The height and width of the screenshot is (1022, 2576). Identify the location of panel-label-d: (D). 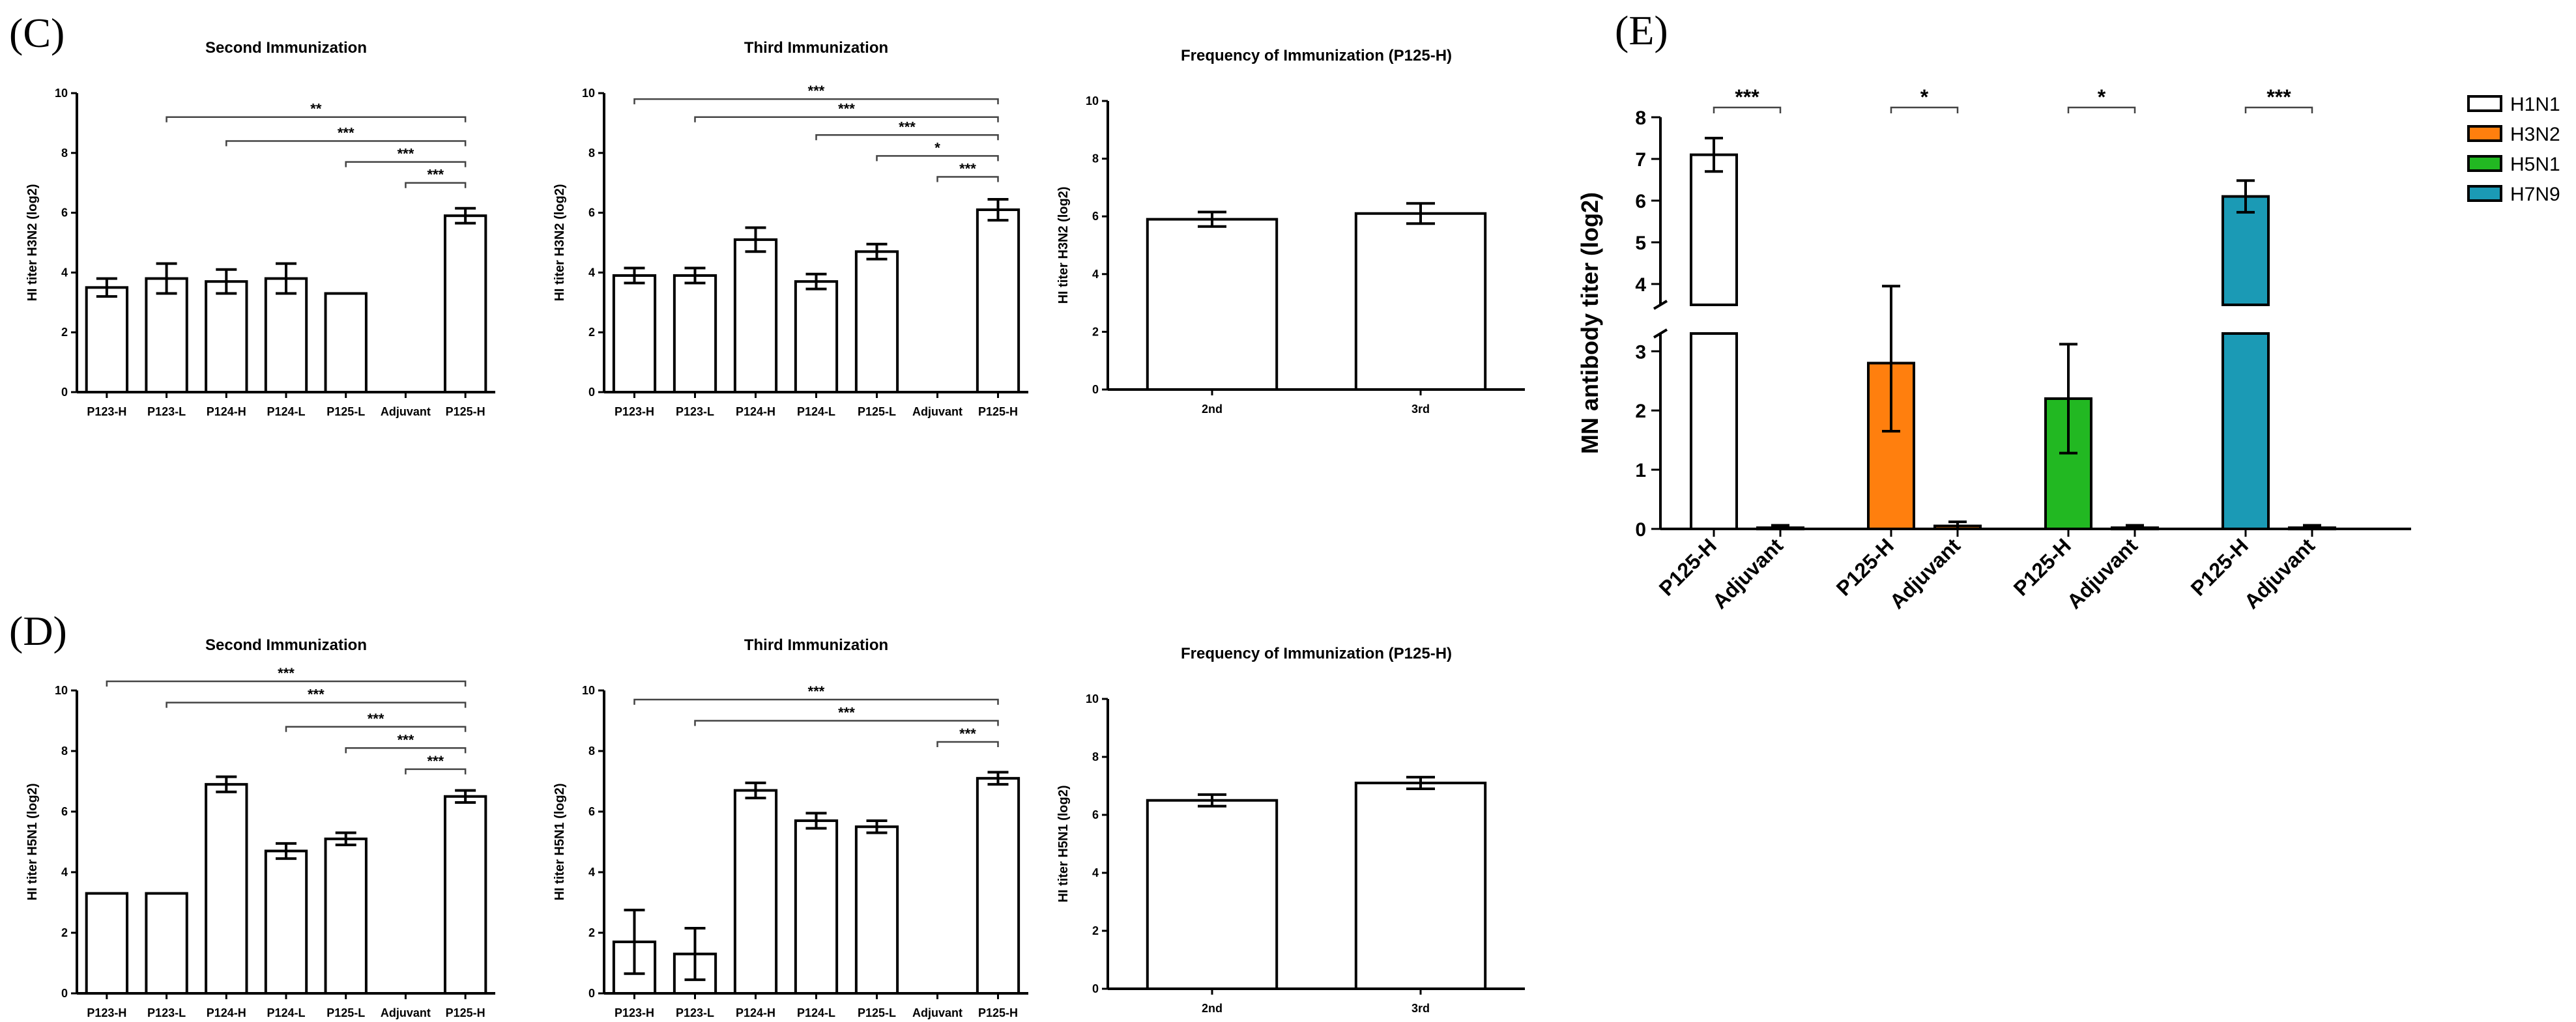
(38, 631).